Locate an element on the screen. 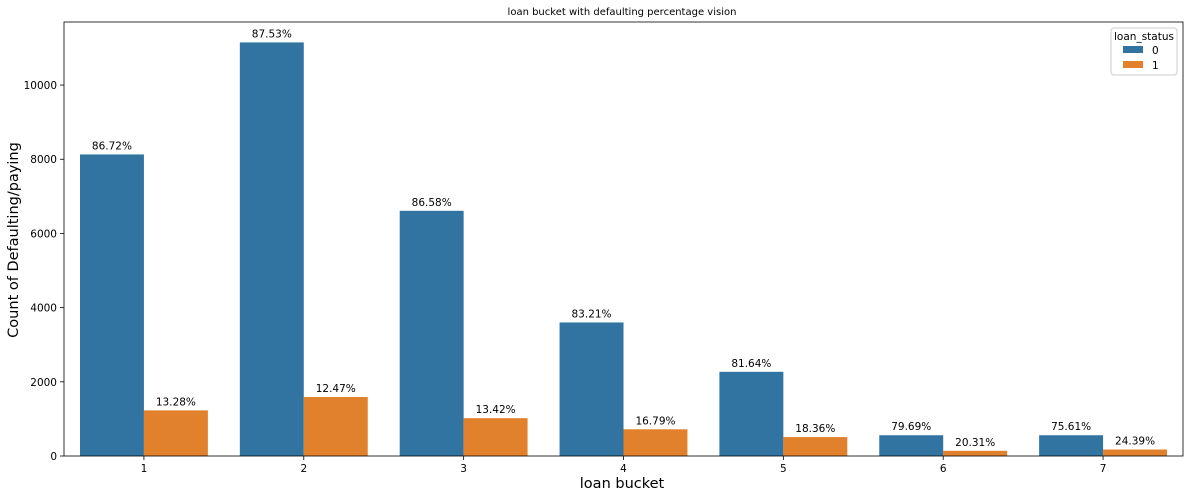 This screenshot has height=498, width=1190. bar-label-4-series-1: 16.79% is located at coordinates (655, 421).